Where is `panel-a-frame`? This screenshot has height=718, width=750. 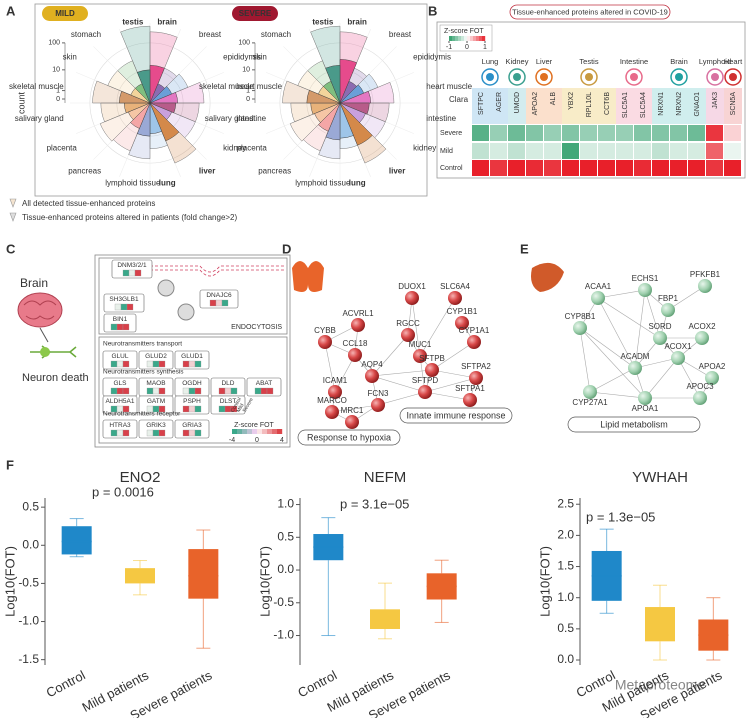 panel-a-frame is located at coordinates (231, 100).